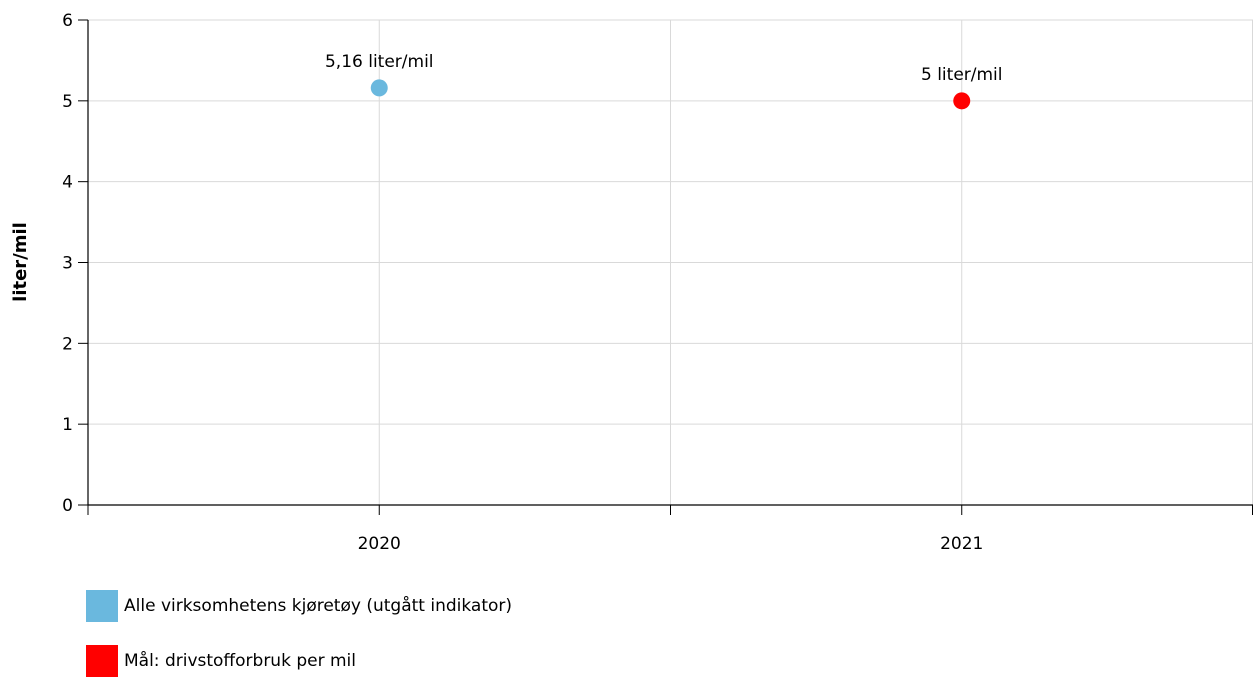 The height and width of the screenshot is (700, 1253). What do you see at coordinates (20, 262) in the screenshot?
I see `y-axis-label: liter/mil` at bounding box center [20, 262].